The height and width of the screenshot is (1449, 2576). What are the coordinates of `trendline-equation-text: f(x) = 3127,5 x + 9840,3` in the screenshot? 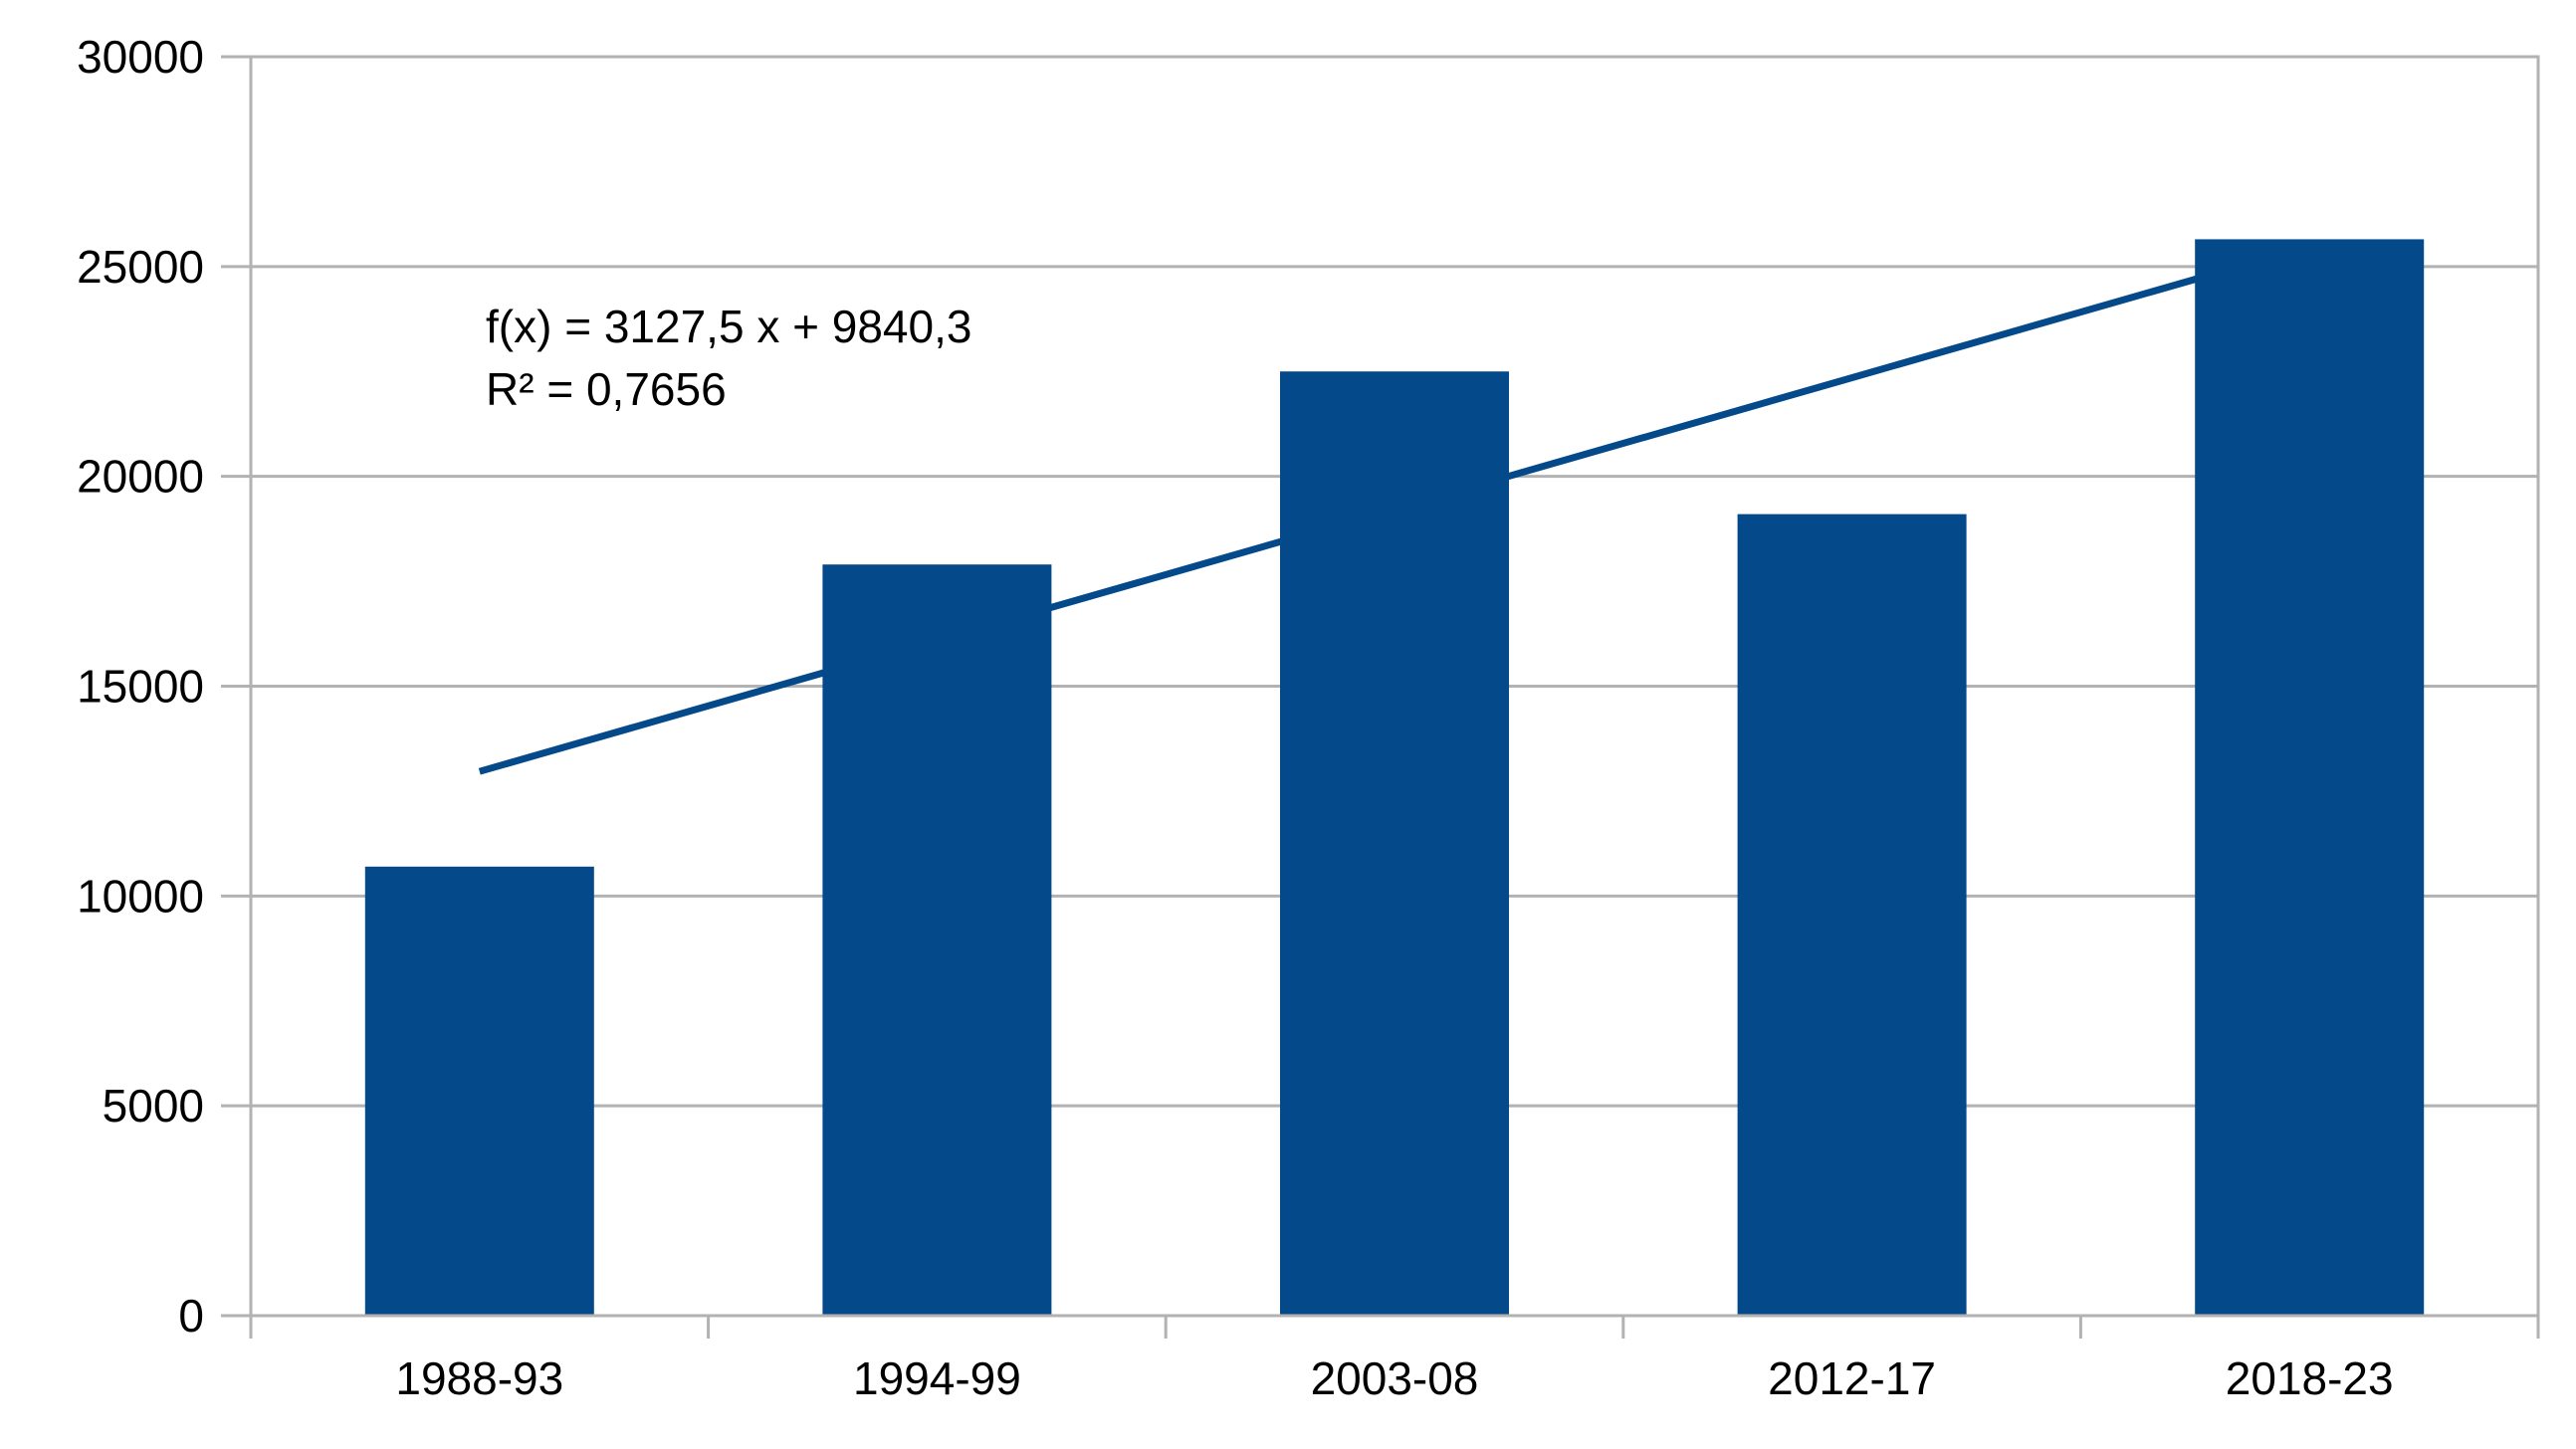 It's located at (729, 326).